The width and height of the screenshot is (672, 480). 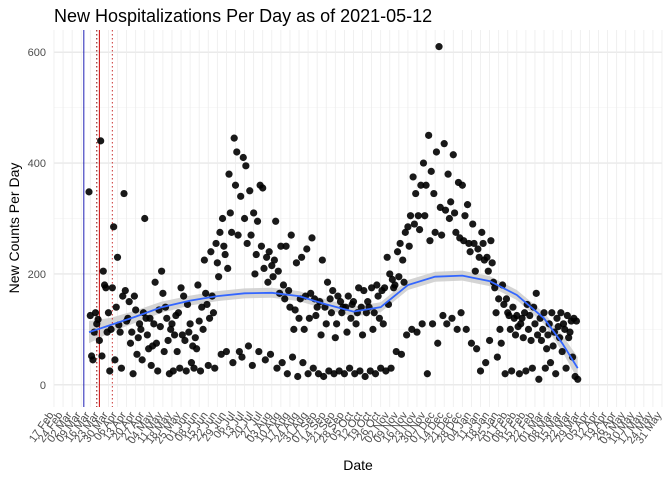 I want to click on y-tick-label: 600, so click(x=37, y=53).